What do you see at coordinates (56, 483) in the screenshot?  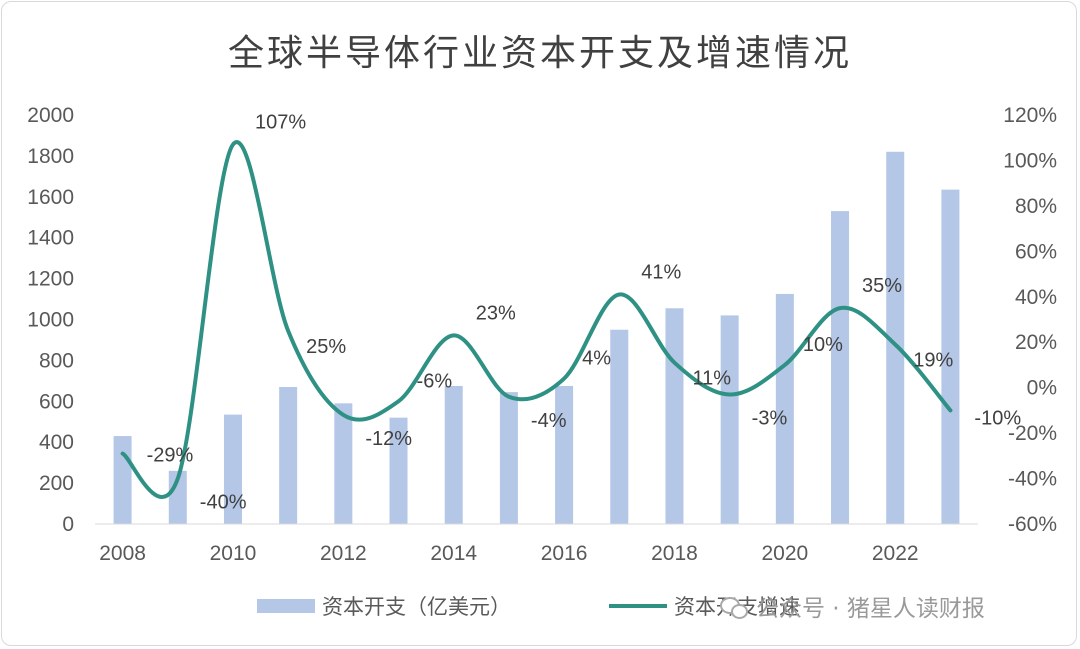 I see `y-left-tick: 200` at bounding box center [56, 483].